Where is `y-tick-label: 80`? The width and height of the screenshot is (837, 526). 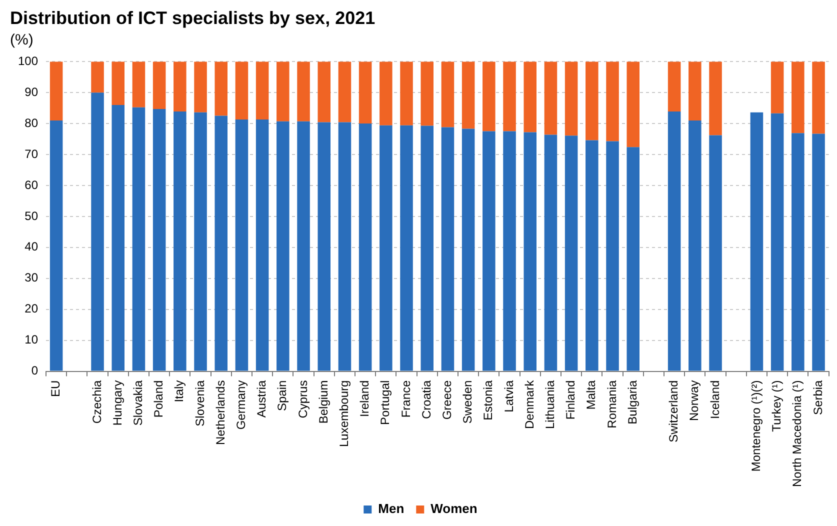 y-tick-label: 80 is located at coordinates (31, 123).